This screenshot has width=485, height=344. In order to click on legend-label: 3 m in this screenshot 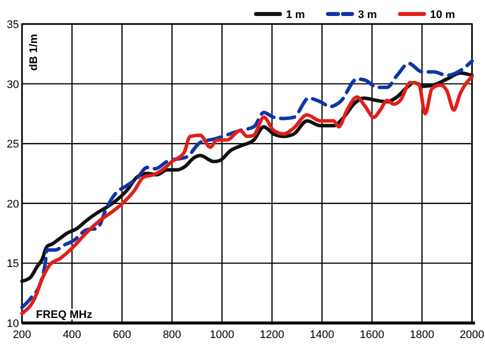, I will do `click(368, 15)`.